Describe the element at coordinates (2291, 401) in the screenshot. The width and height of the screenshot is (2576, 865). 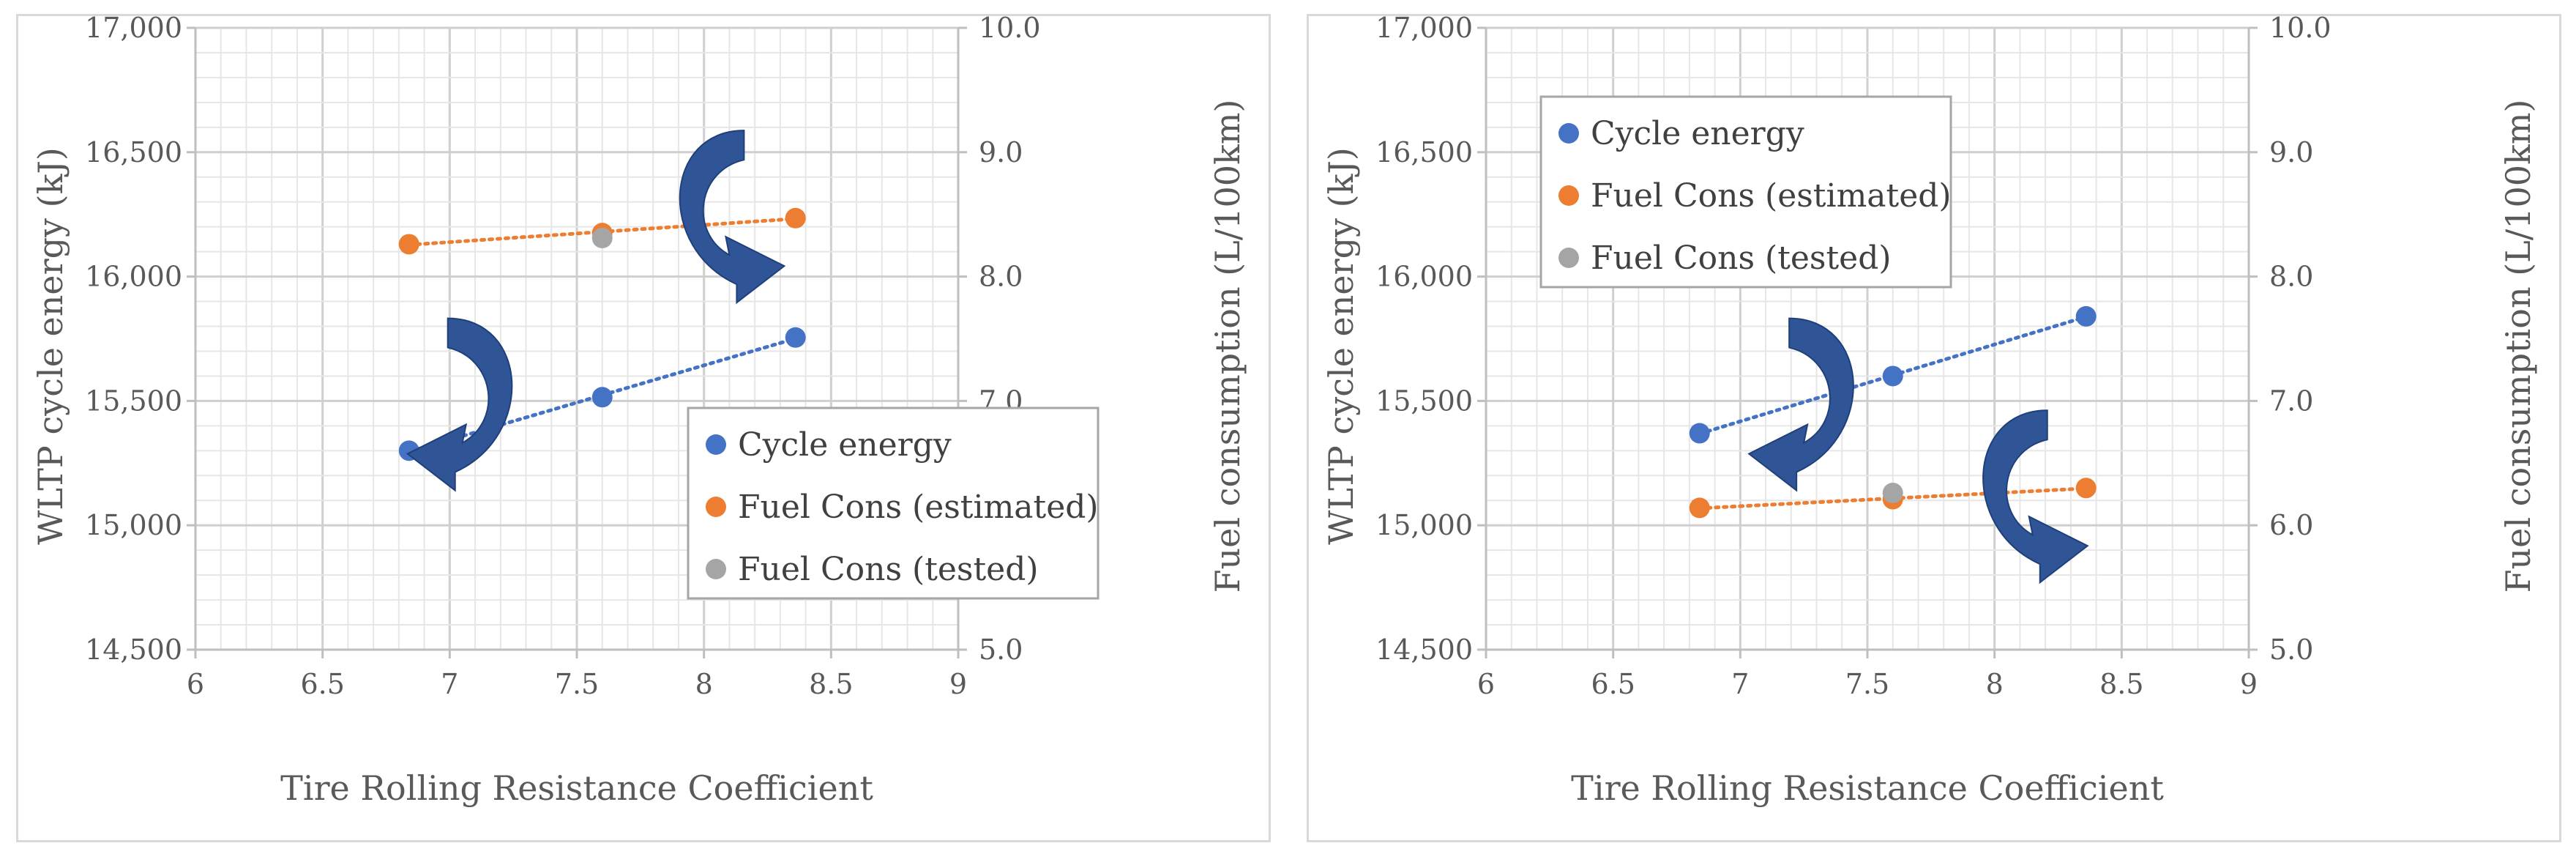
I see `y2-tick-label: 7.0` at that location.